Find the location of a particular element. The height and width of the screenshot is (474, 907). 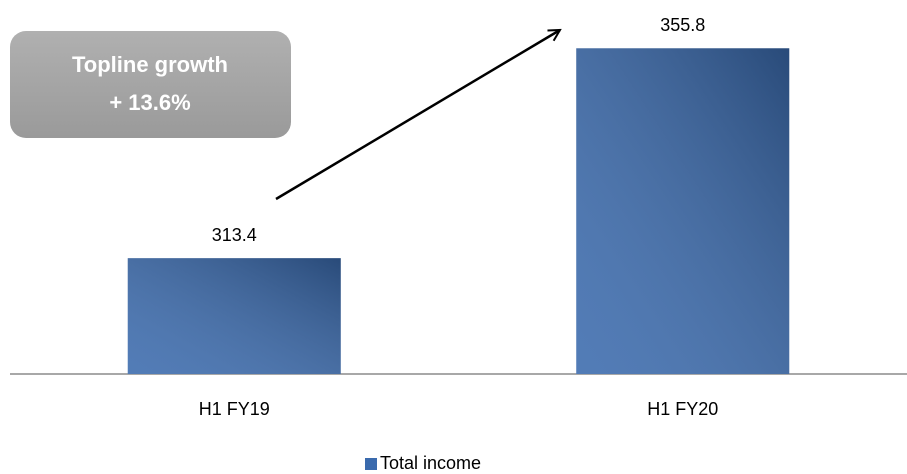

growth-arrow is located at coordinates (417, 114).